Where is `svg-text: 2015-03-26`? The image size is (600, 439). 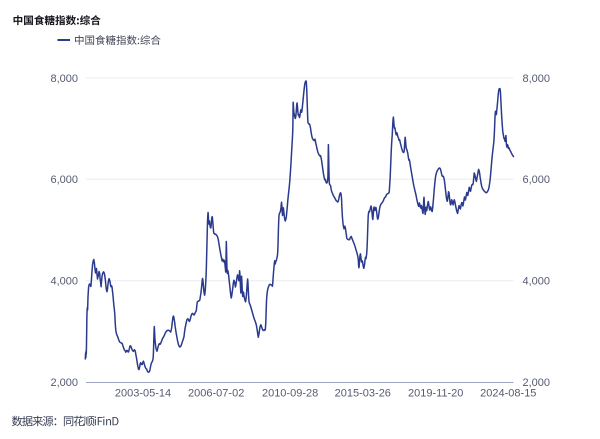 svg-text: 2015-03-26 is located at coordinates (363, 394).